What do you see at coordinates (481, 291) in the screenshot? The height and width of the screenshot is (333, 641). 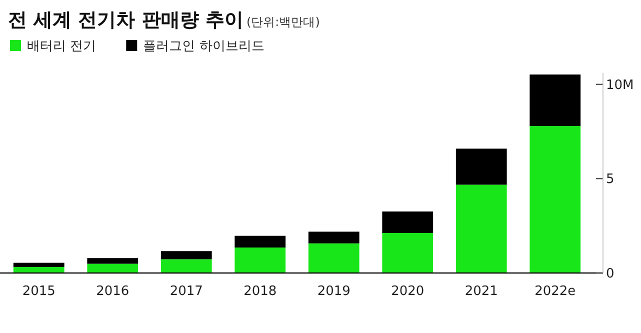 I see `x-tick-label: 2021` at bounding box center [481, 291].